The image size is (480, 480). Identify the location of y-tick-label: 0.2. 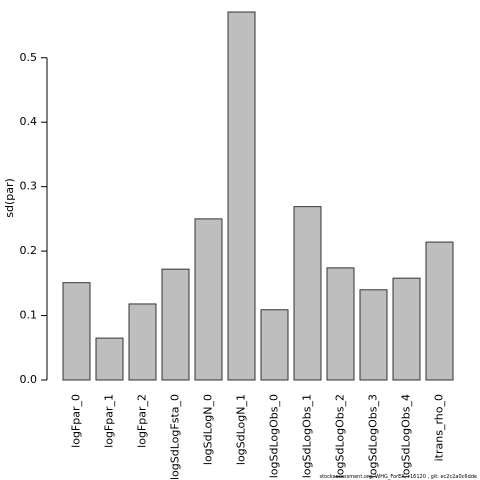
(29, 250).